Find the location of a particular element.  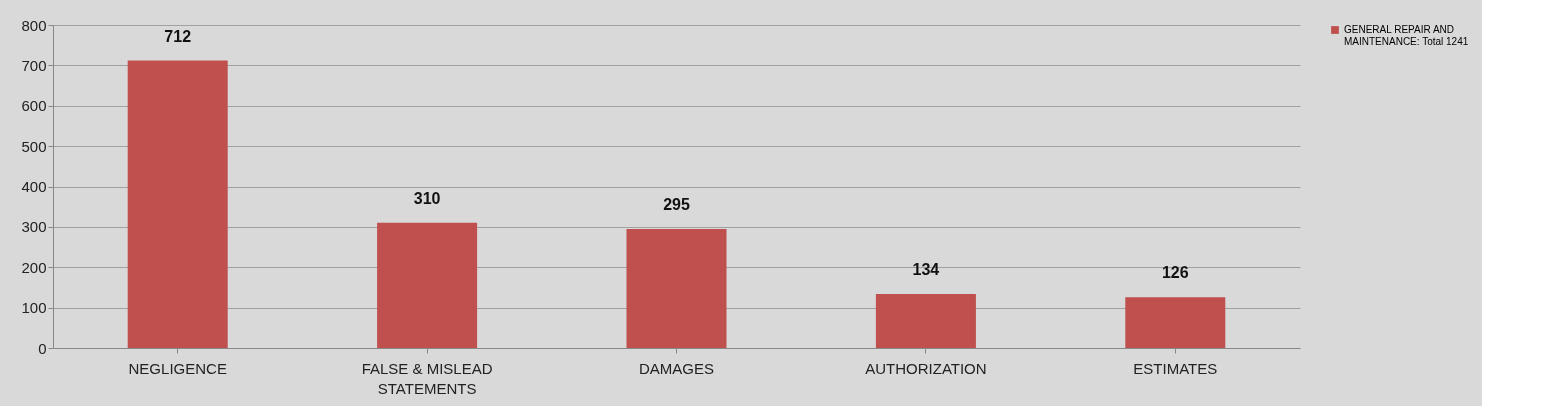

y-tick-label: 700 is located at coordinates (34, 65).